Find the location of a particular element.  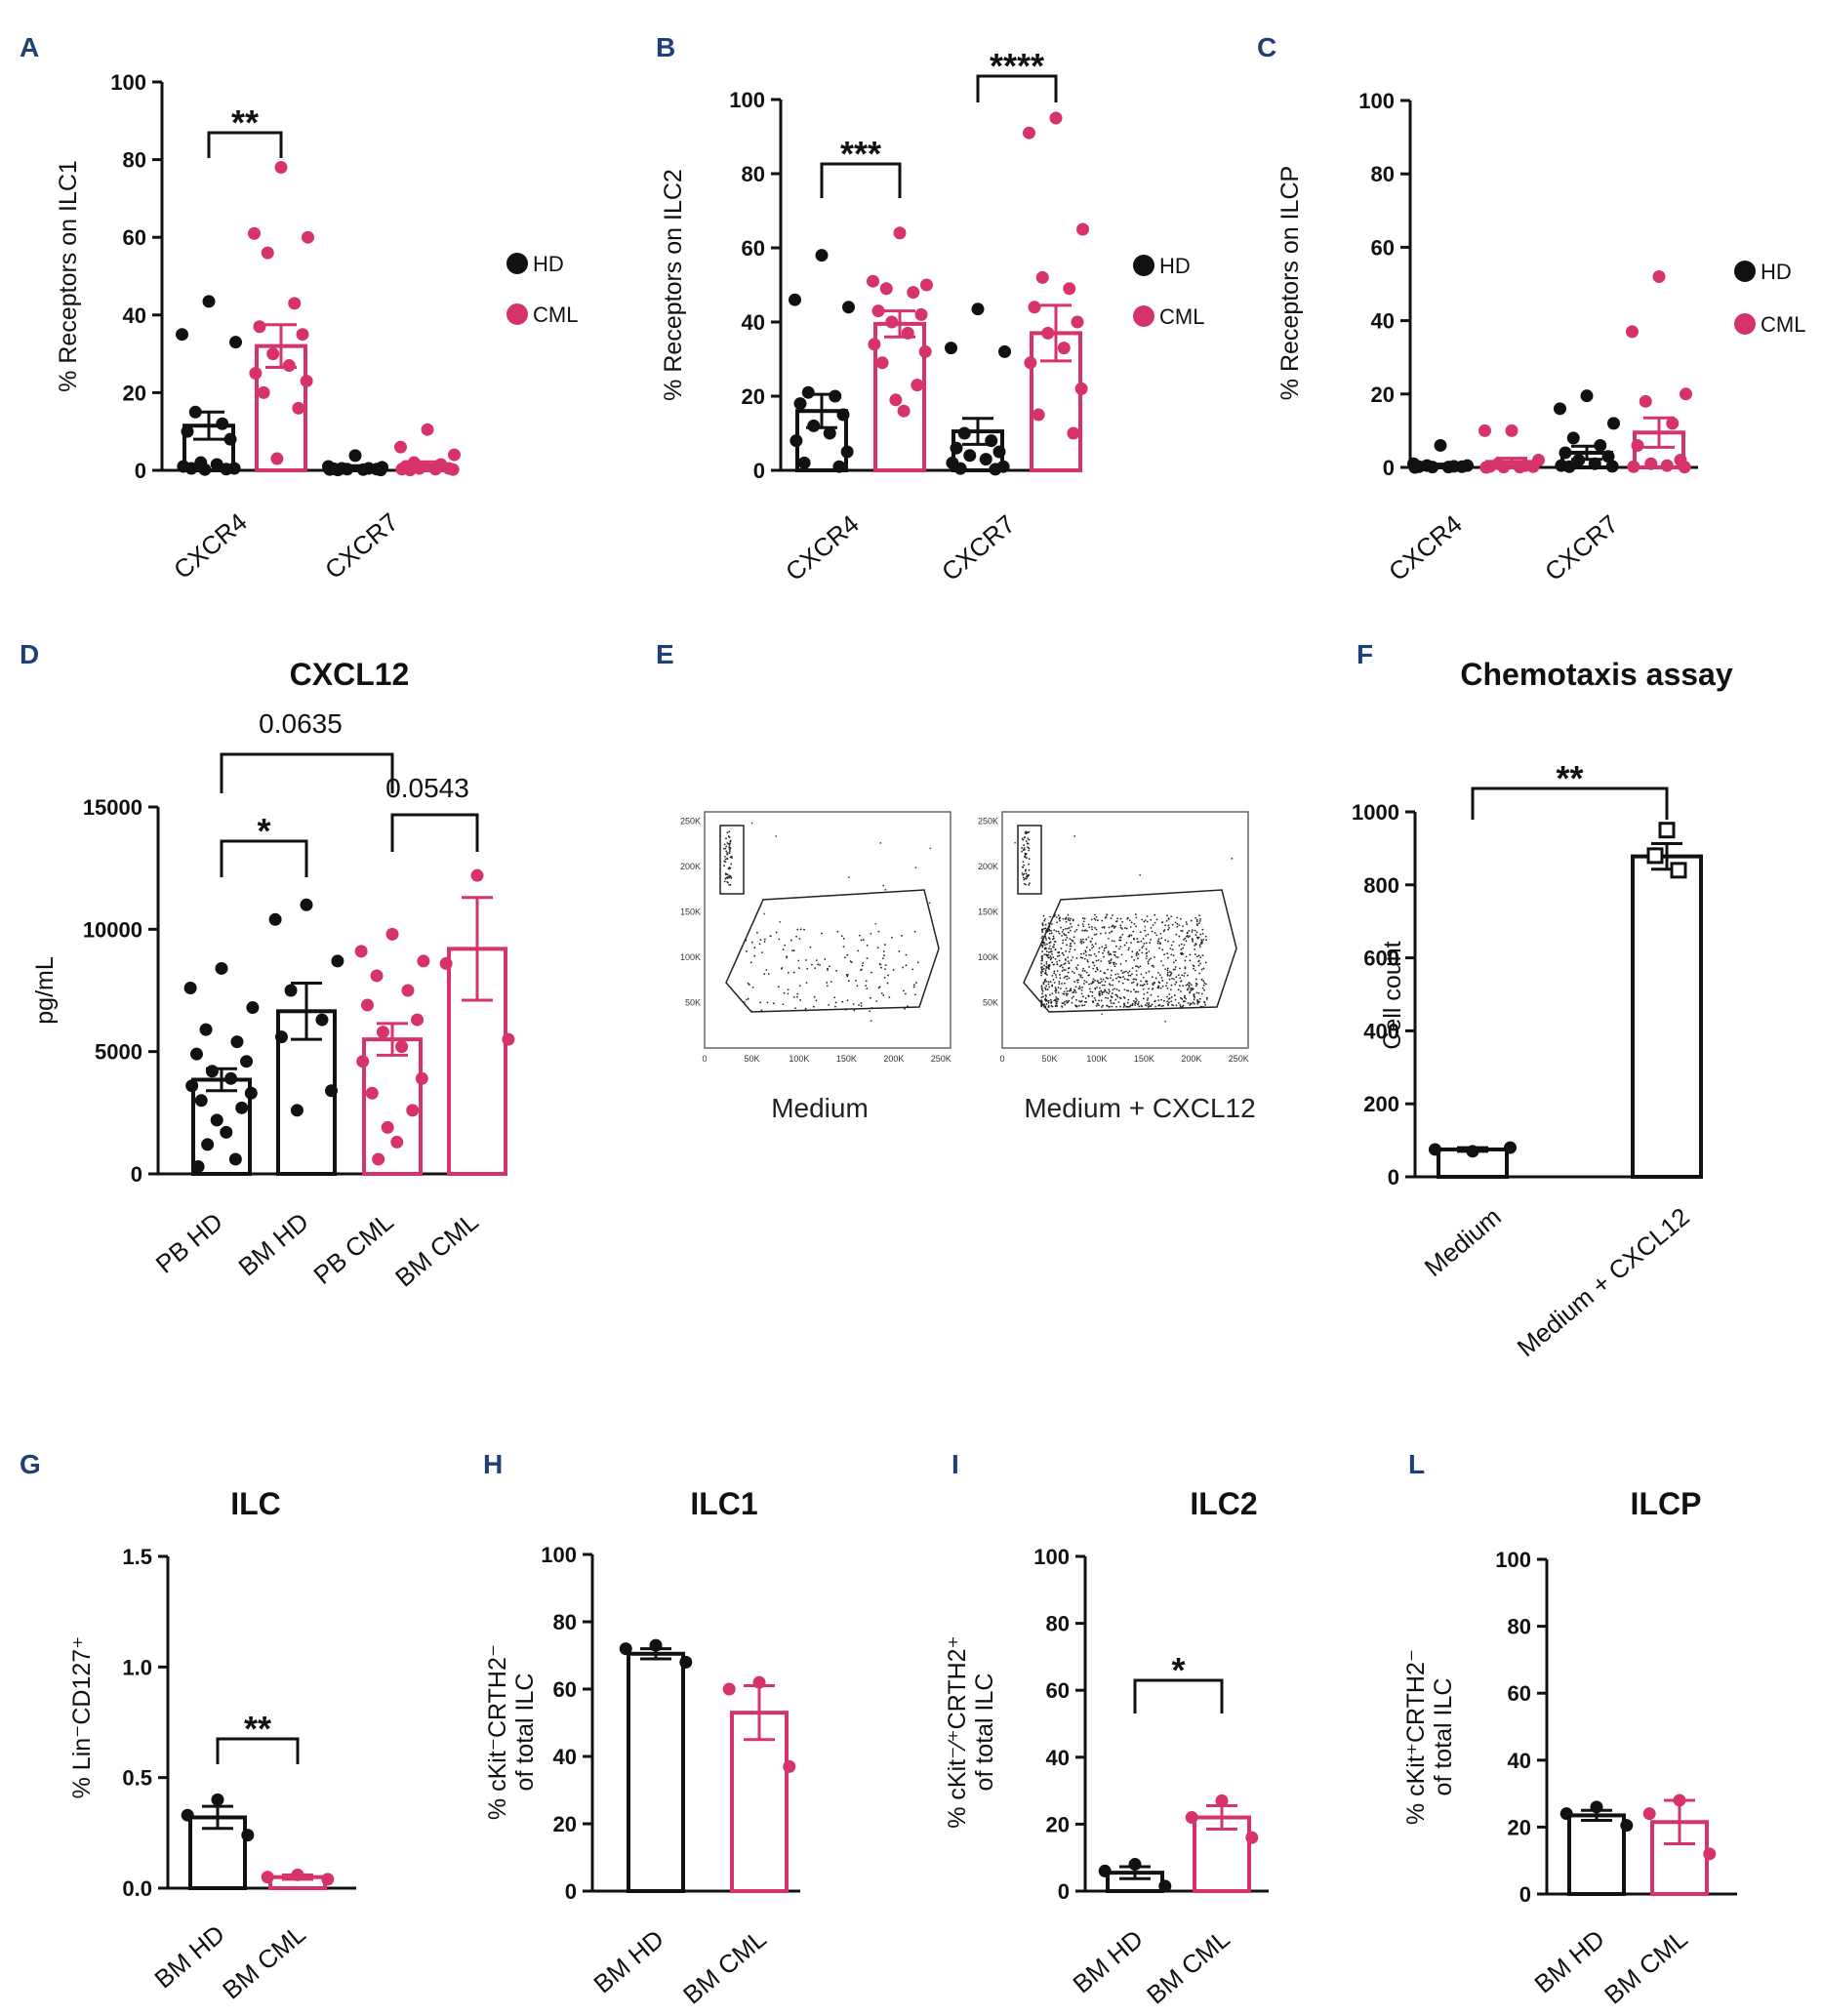

y-tick-label: 40 is located at coordinates (1519, 1761).